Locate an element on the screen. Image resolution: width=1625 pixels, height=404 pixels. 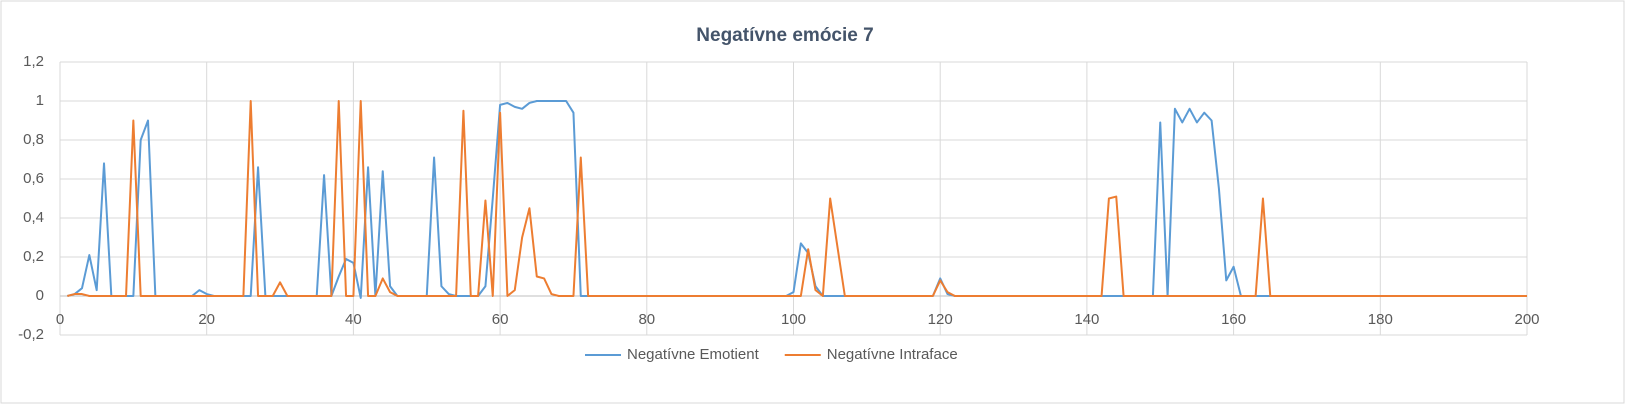
y-tick-label: 0,2 is located at coordinates (33, 256).